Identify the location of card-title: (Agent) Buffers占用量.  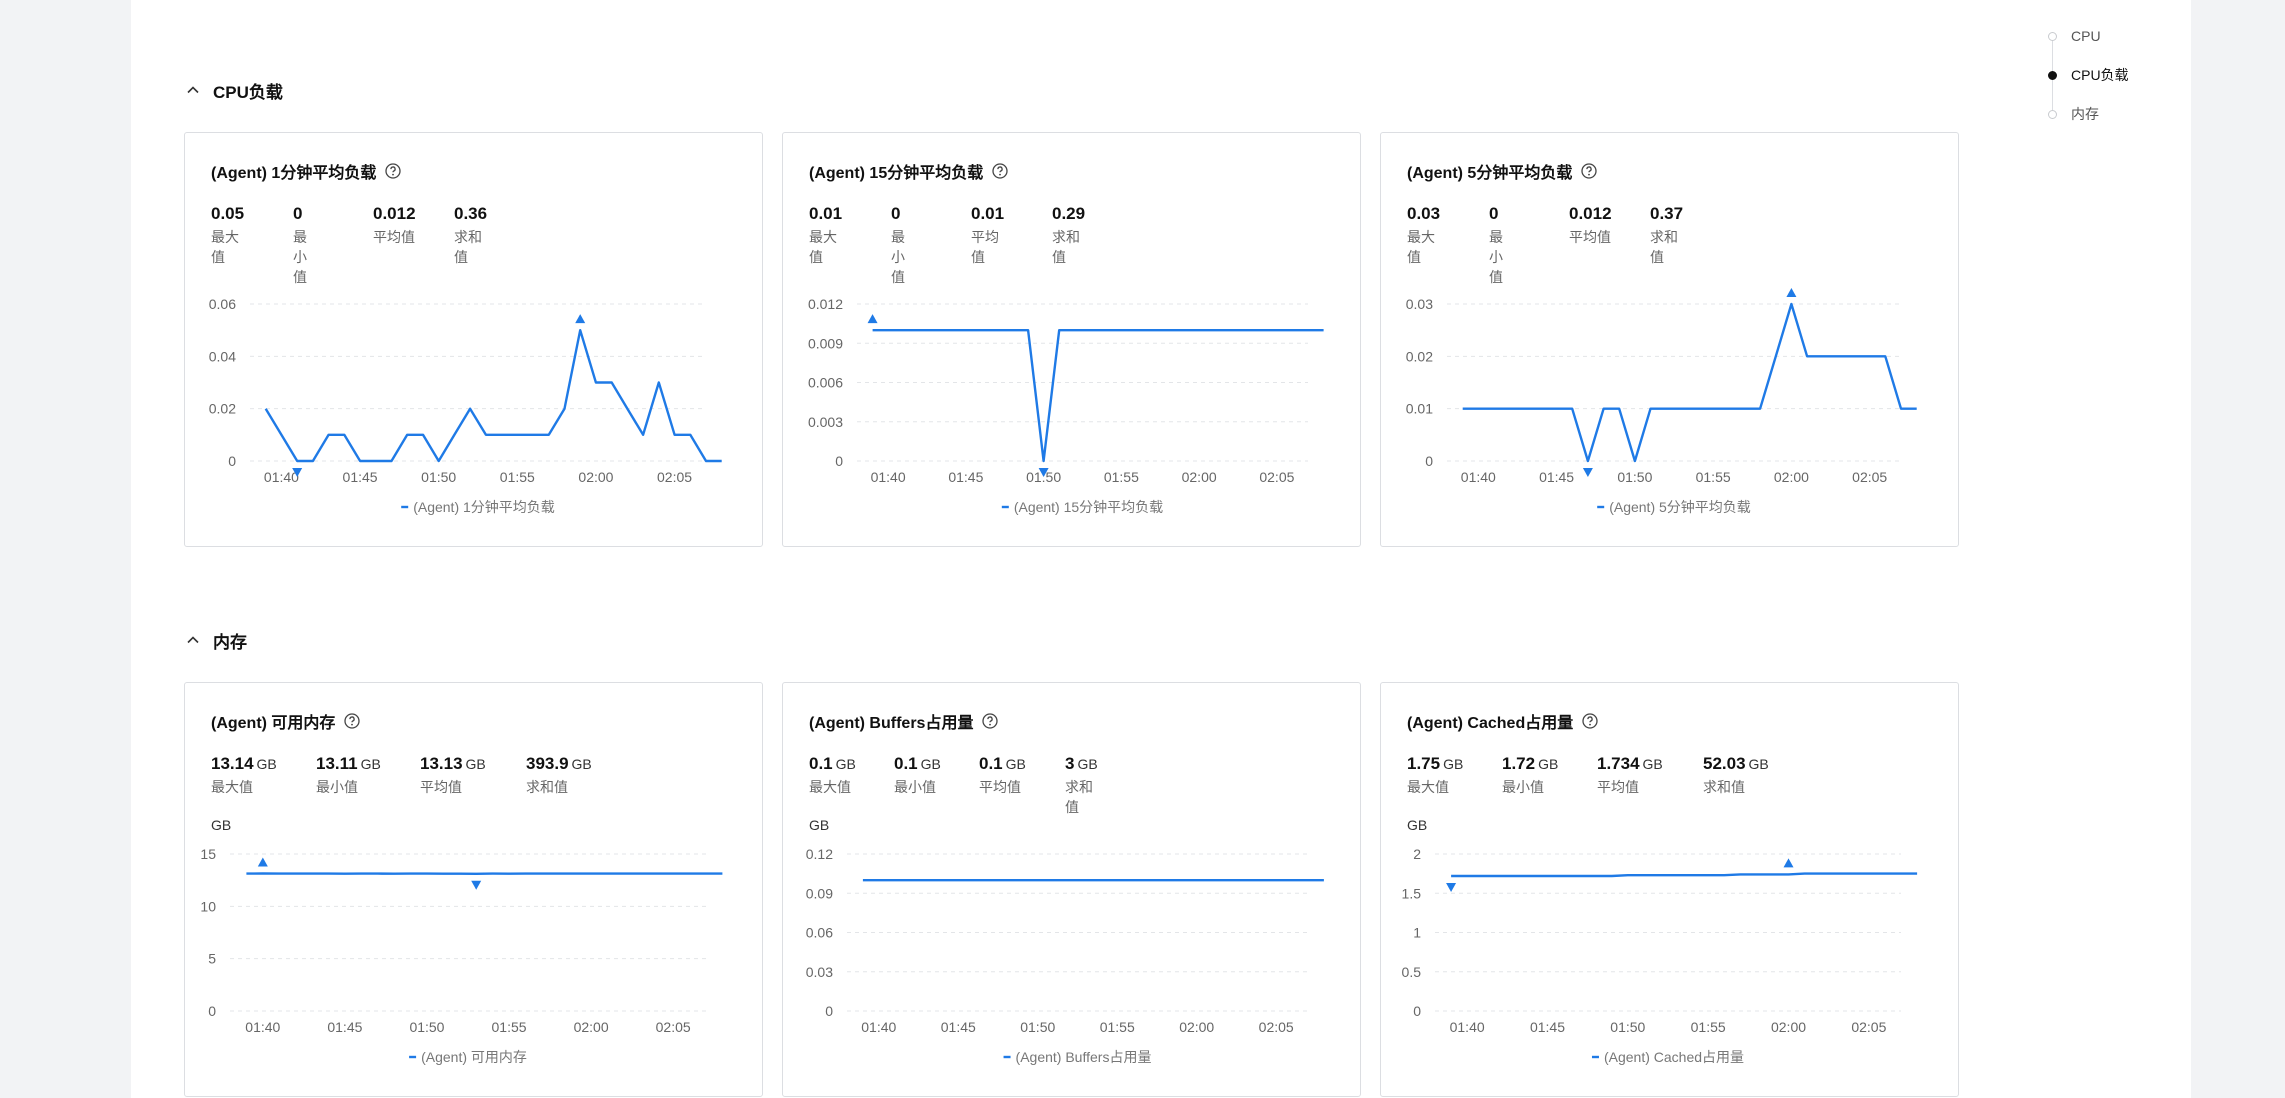
(891, 723).